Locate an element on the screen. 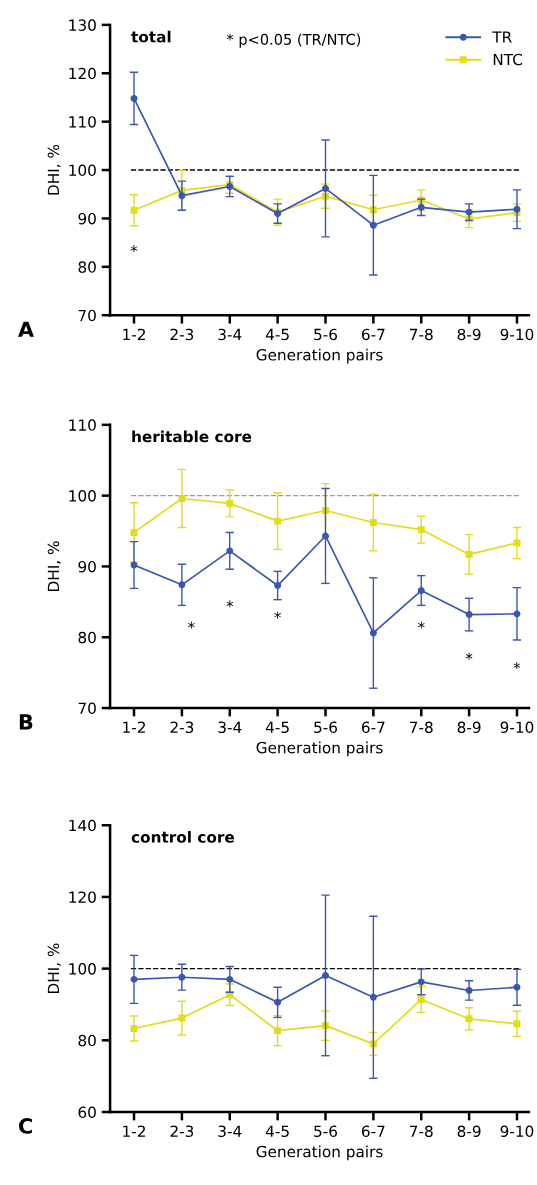  y-tick-label: 60 is located at coordinates (87, 1112).